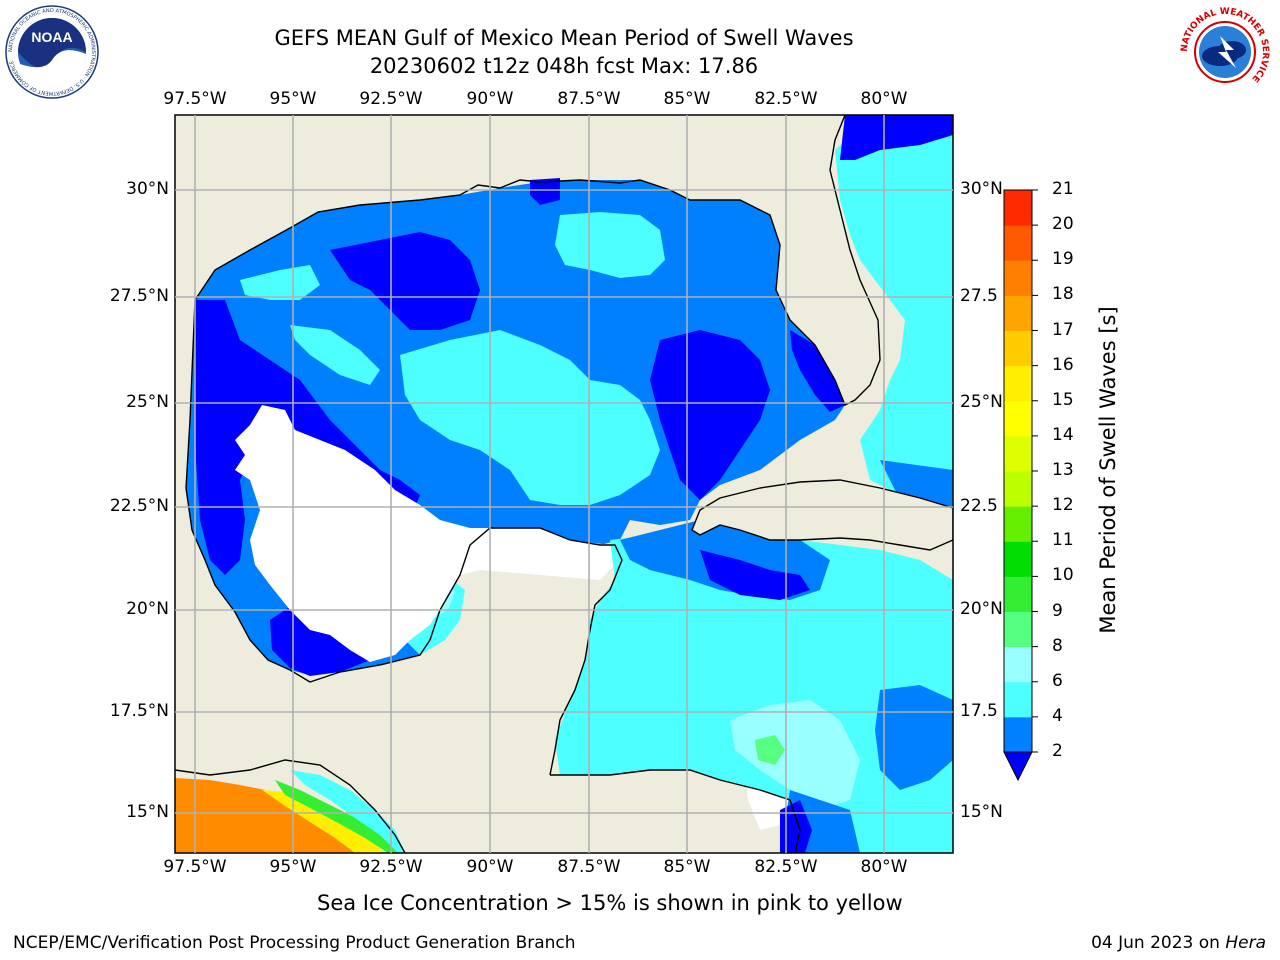 The image size is (1280, 960). I want to click on coastline-pacific, so click(290, 806).